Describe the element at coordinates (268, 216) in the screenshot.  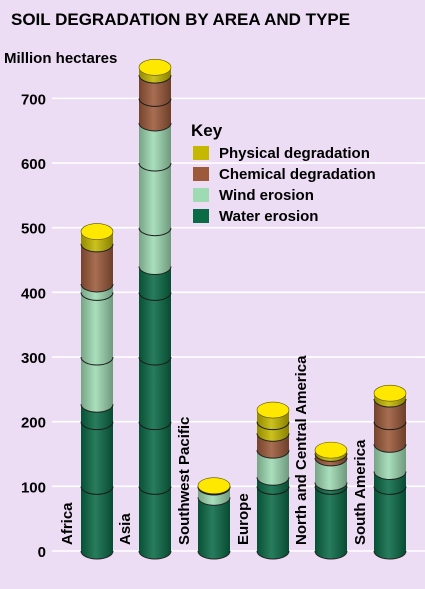
I see `legend-entry-label: Water erosion` at that location.